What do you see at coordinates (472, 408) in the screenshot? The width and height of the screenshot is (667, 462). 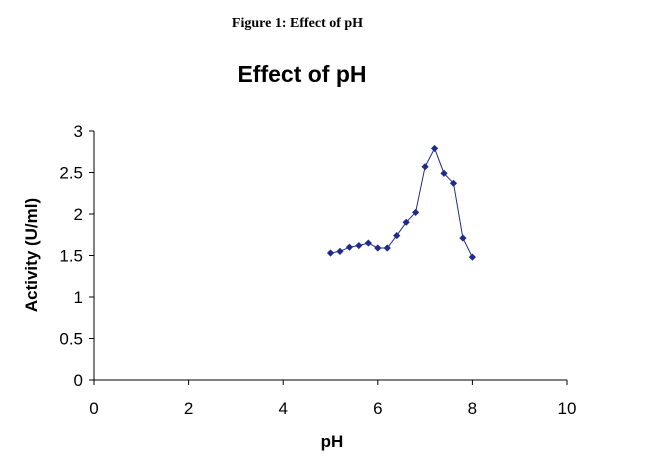 I see `x-tick-label: 8` at bounding box center [472, 408].